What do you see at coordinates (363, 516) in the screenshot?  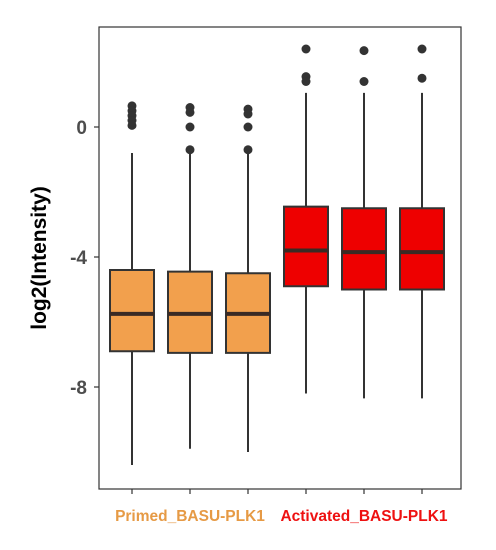 I see `group-label: Activated_BASU-PLK1` at bounding box center [363, 516].